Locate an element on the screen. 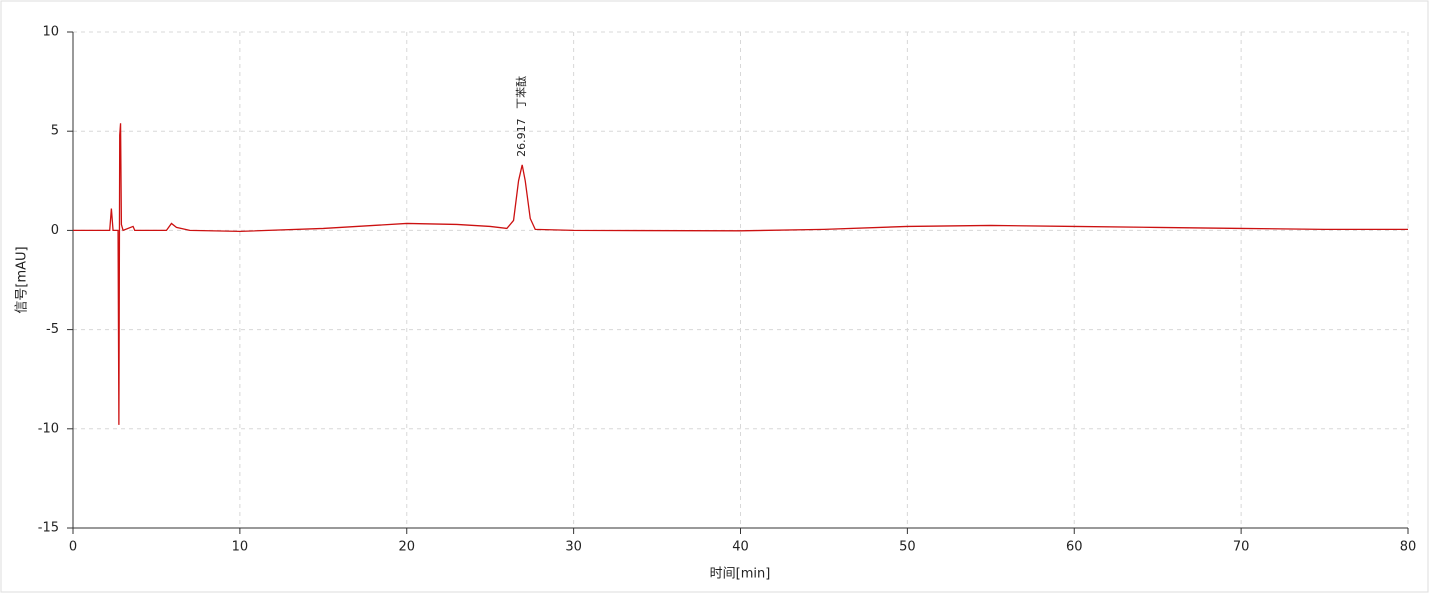  y-tick-label: -15 is located at coordinates (48, 528).